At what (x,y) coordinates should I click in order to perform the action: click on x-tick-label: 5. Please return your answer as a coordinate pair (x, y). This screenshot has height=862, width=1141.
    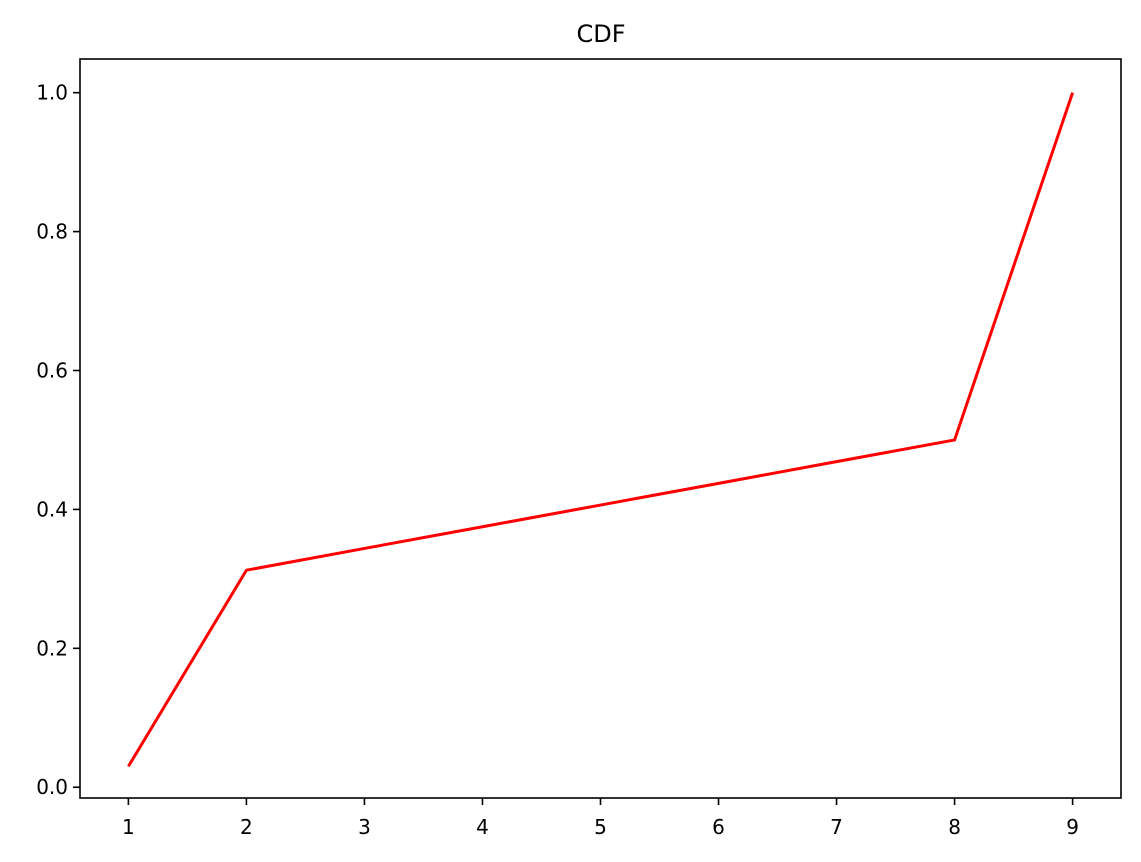
    Looking at the image, I should click on (600, 827).